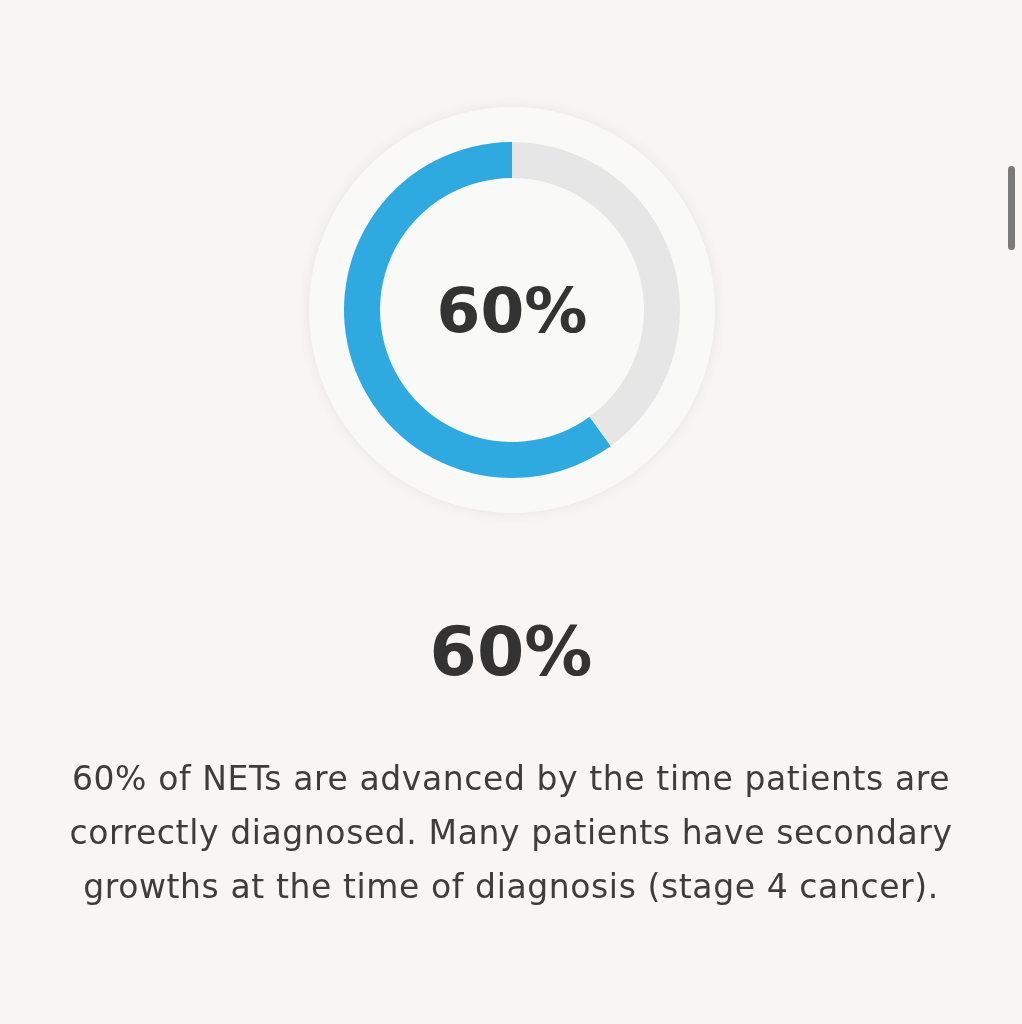 The image size is (1022, 1024). I want to click on text: 60%, so click(511, 652).